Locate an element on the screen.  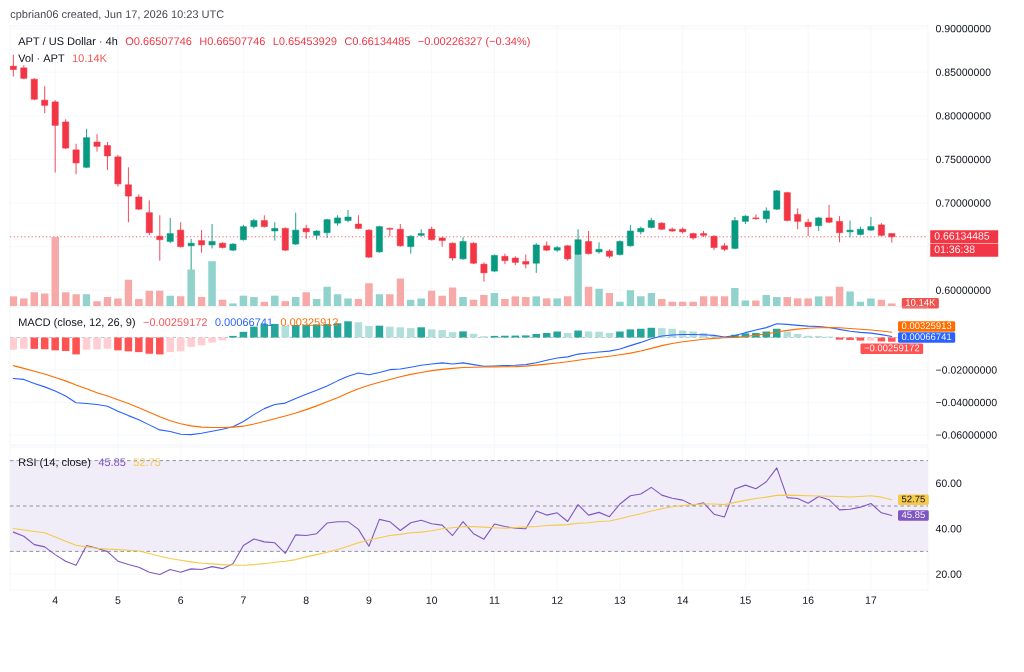
text: MACD (close, 12, 26, 9) is located at coordinates (77, 323).